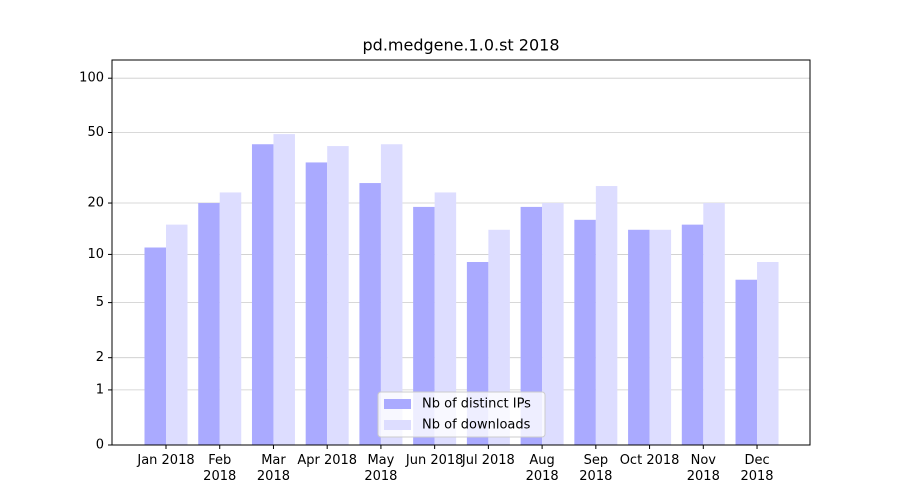  I want to click on x-tick-label: Aug 2018, so click(542, 468).